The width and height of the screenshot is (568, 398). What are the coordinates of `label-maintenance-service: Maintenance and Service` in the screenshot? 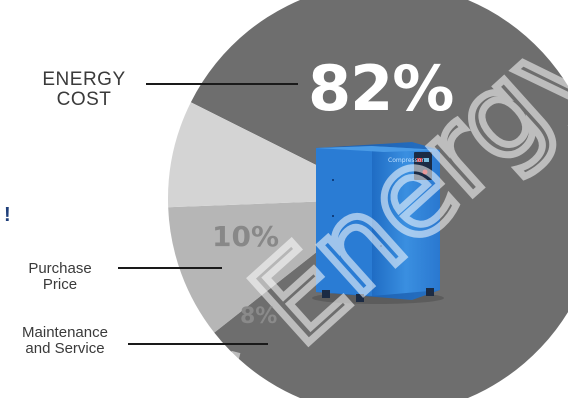 It's located at (65, 341).